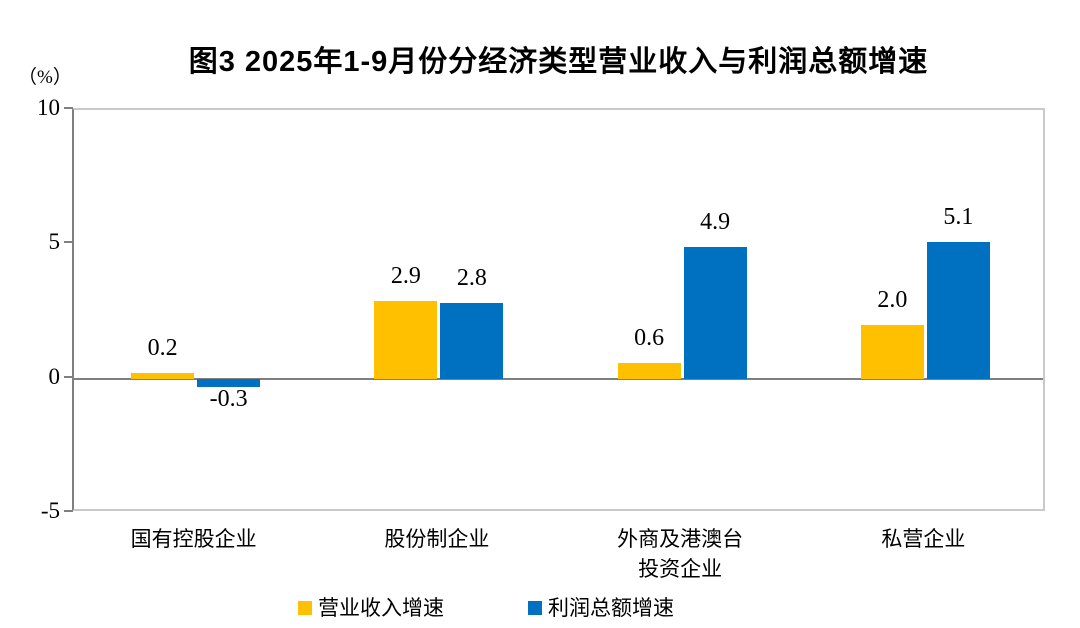 The image size is (1080, 628). What do you see at coordinates (472, 341) in the screenshot?
I see `bar-利润总额增速-股份制企业` at bounding box center [472, 341].